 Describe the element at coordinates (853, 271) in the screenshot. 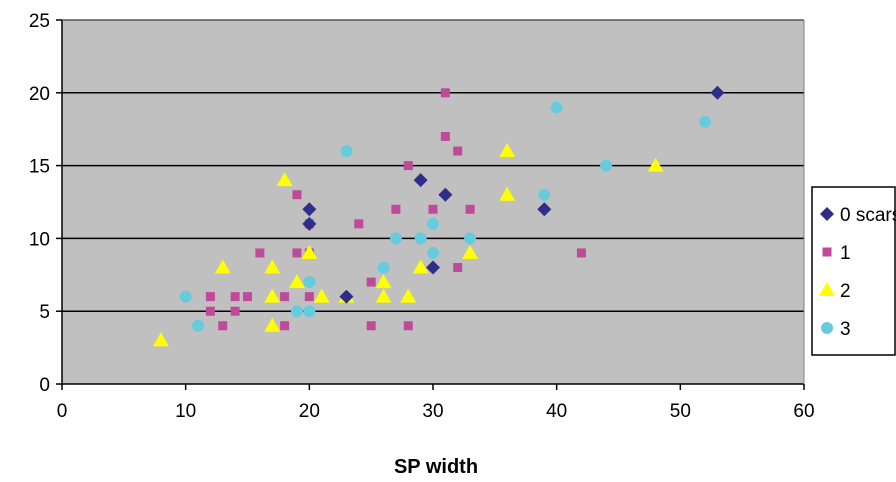

I see `legend: 0 scars 1 2 3` at that location.